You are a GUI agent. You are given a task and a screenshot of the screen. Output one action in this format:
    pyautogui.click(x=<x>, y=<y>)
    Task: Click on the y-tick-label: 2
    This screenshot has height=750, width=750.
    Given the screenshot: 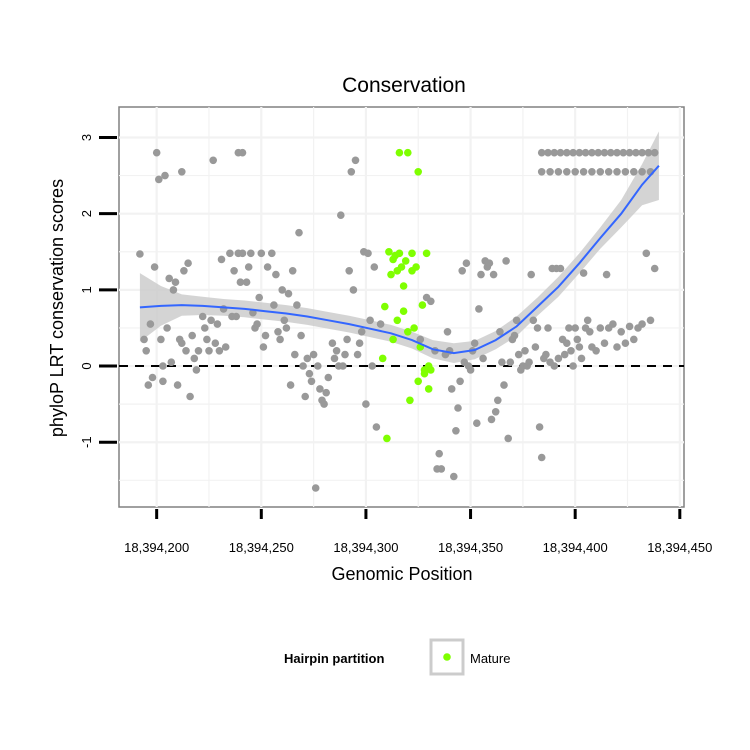 What is the action you would take?
    pyautogui.click(x=86, y=213)
    